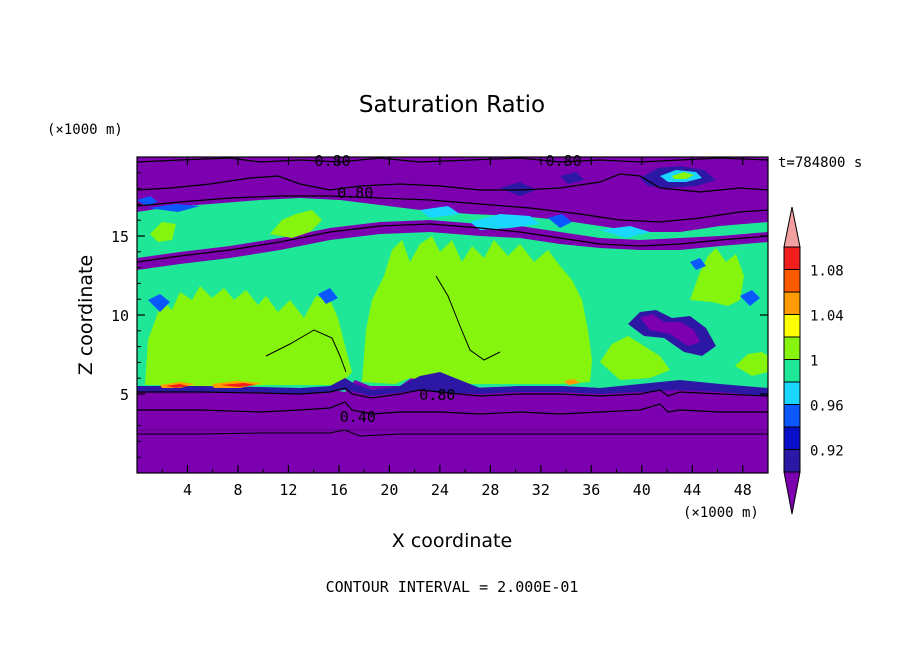 The image size is (904, 654). I want to click on x-tick-label: 32, so click(541, 490).